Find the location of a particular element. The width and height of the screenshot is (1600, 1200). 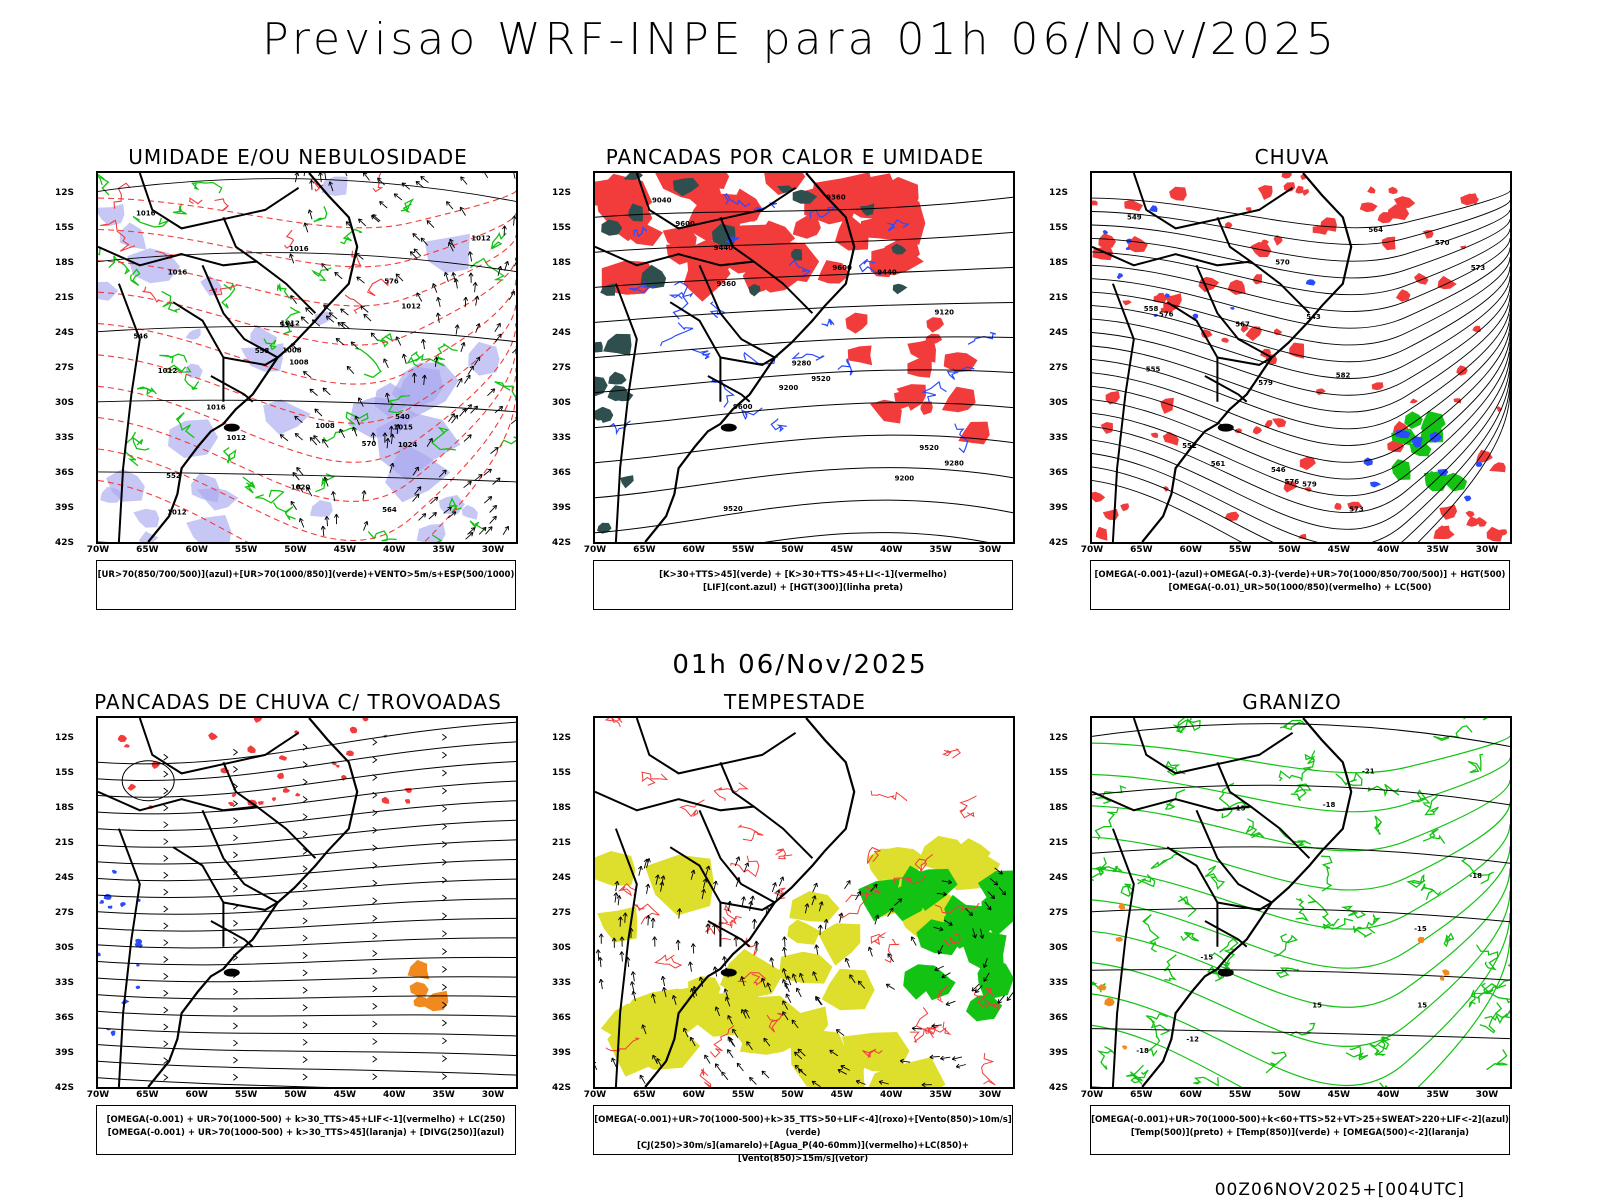

contour-label: 9440 is located at coordinates (887, 272).